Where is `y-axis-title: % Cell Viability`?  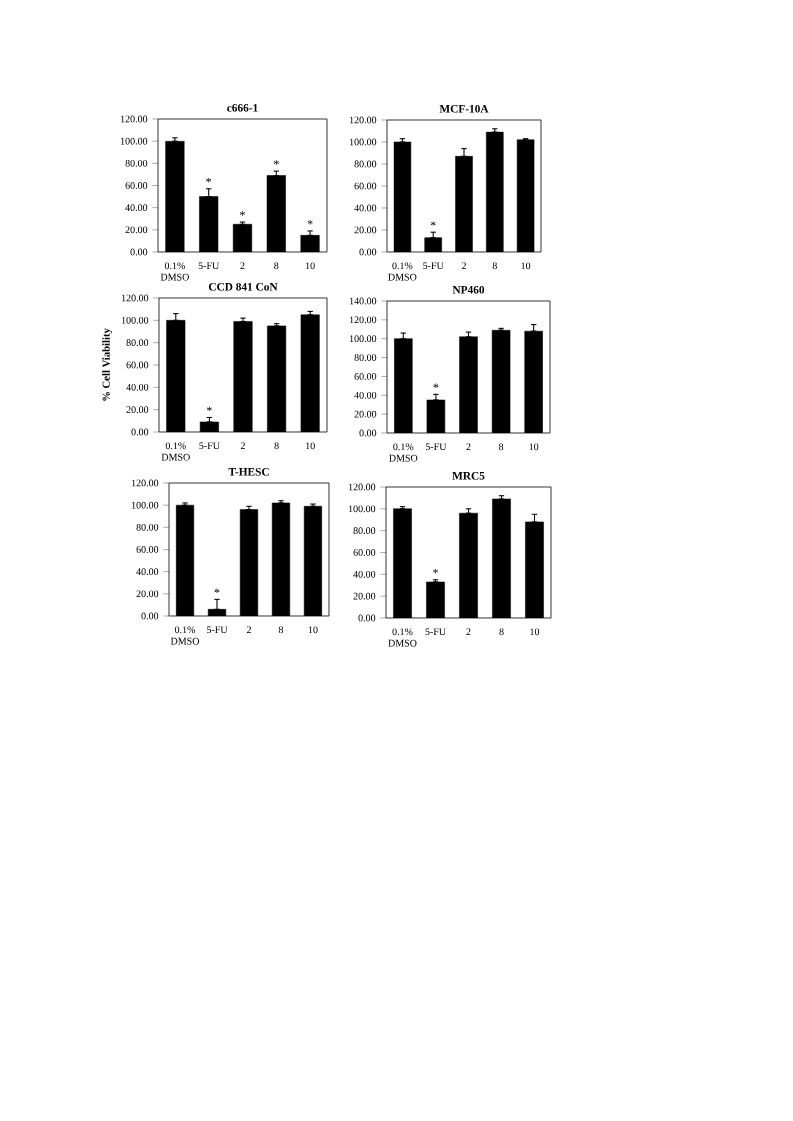 y-axis-title: % Cell Viability is located at coordinates (107, 364).